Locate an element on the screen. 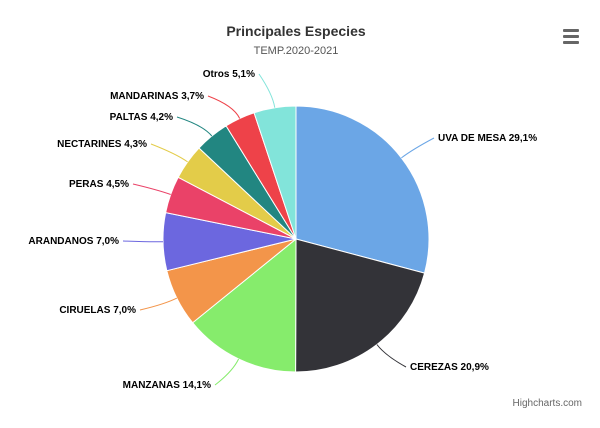 The image size is (600, 428). pie-slice-otros is located at coordinates (275, 172).